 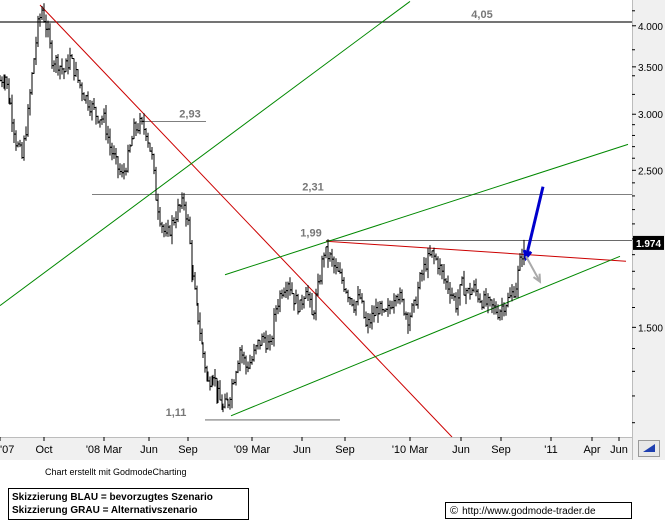 What do you see at coordinates (312, 188) in the screenshot?
I see `level-label: 2,31` at bounding box center [312, 188].